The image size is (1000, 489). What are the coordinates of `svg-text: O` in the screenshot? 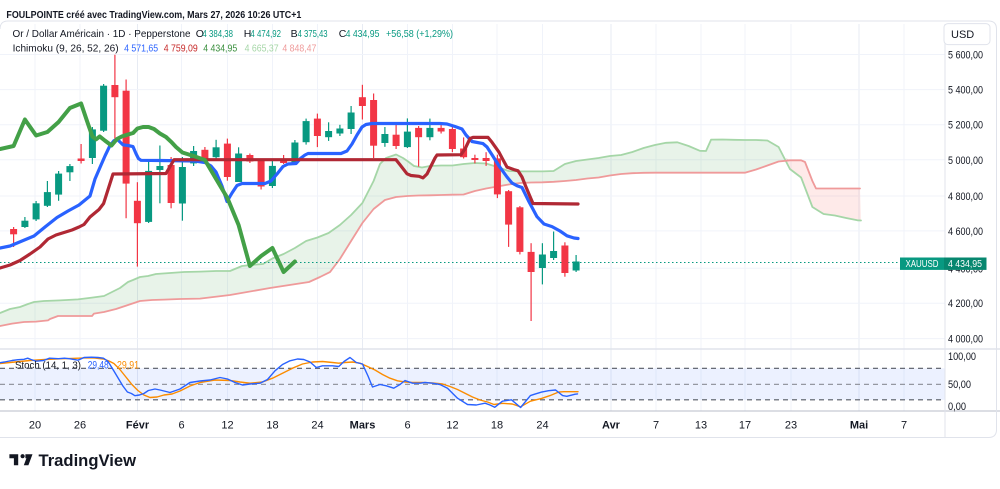 It's located at (200, 34).